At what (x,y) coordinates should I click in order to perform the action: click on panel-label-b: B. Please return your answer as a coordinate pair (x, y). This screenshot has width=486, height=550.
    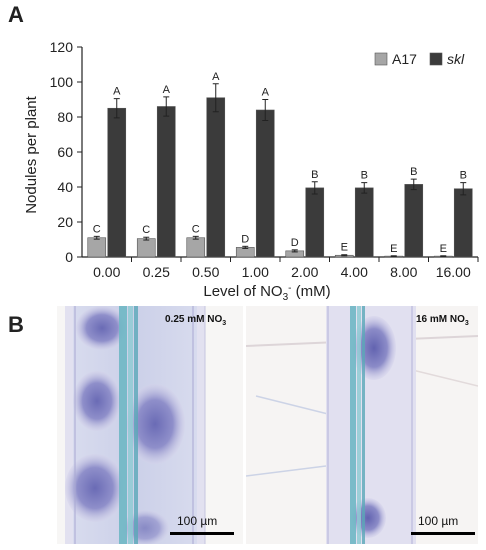
    Looking at the image, I should click on (16, 324).